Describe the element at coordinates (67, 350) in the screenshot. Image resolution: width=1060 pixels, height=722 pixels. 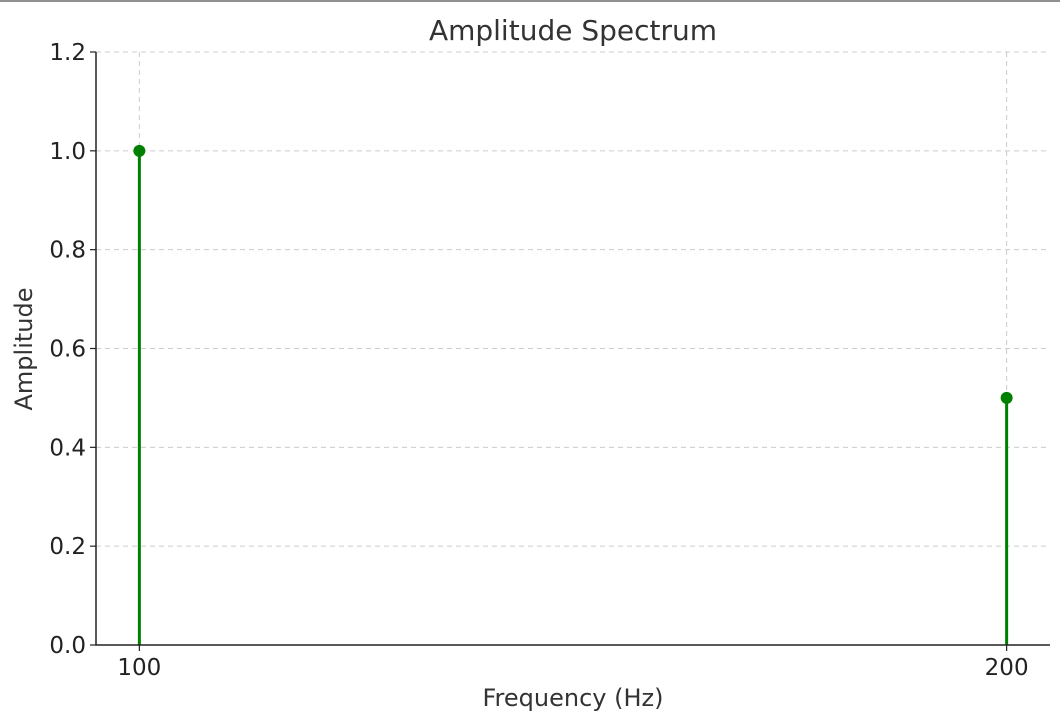
I see `y-tick-label: 0.6` at that location.